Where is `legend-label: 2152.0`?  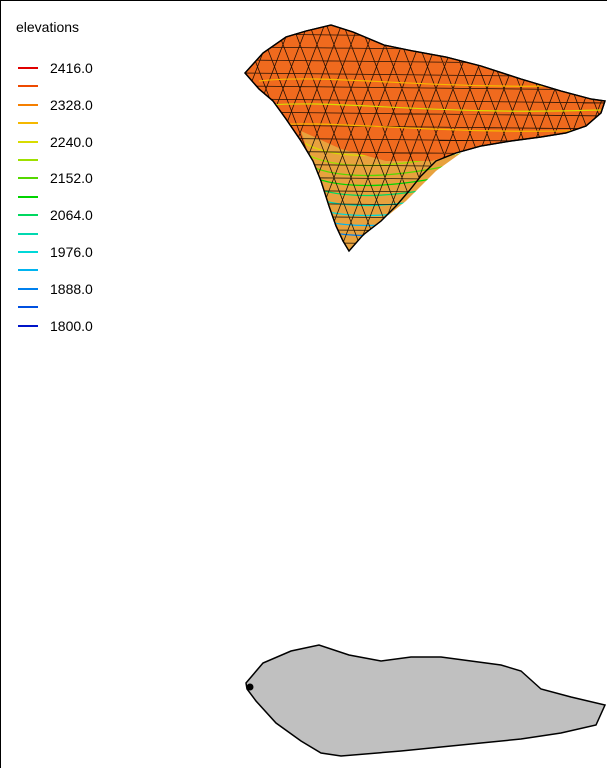 legend-label: 2152.0 is located at coordinates (71, 178).